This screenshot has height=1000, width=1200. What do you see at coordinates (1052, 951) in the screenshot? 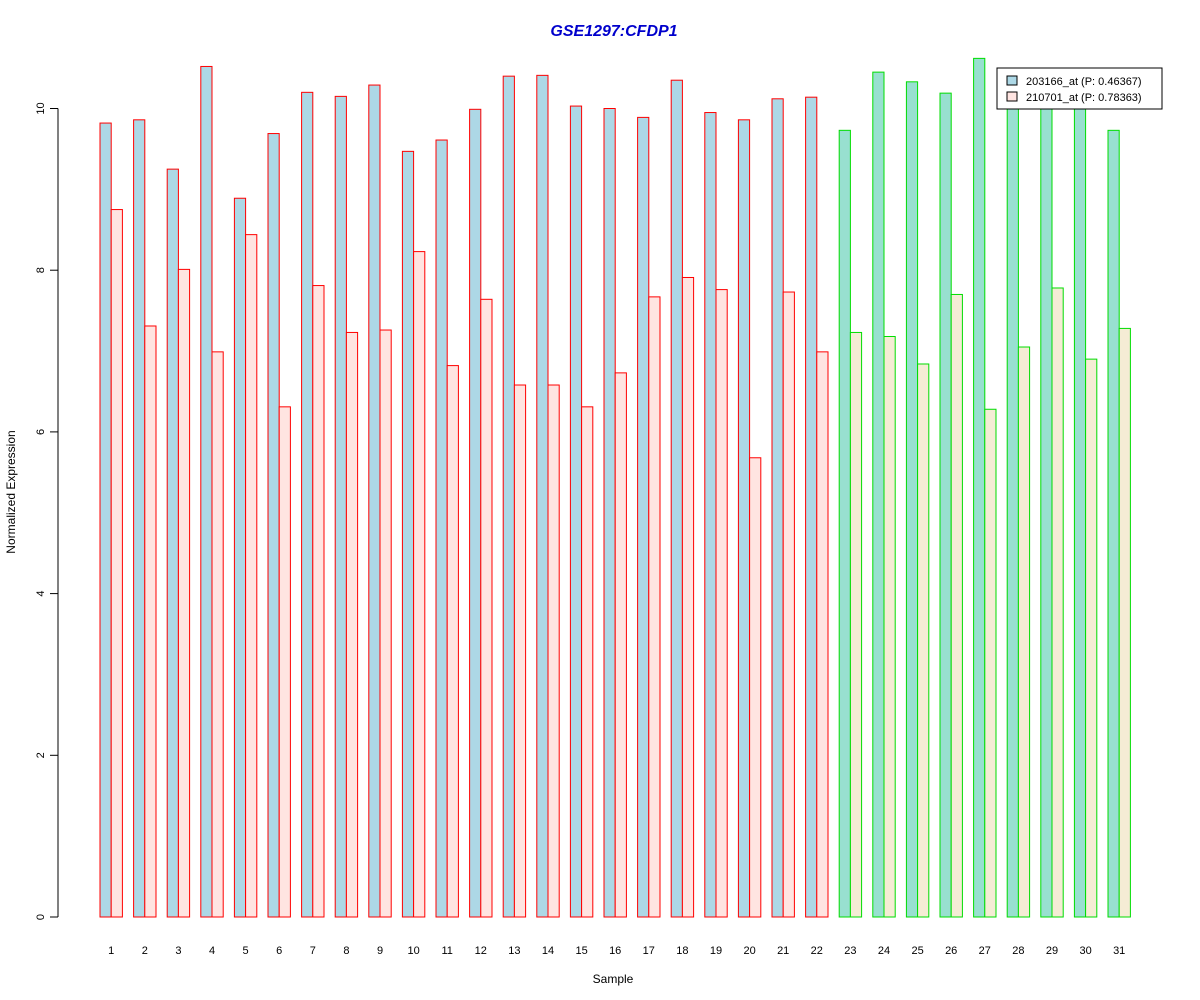
I see `x-tick-label-29: 29` at bounding box center [1052, 951].